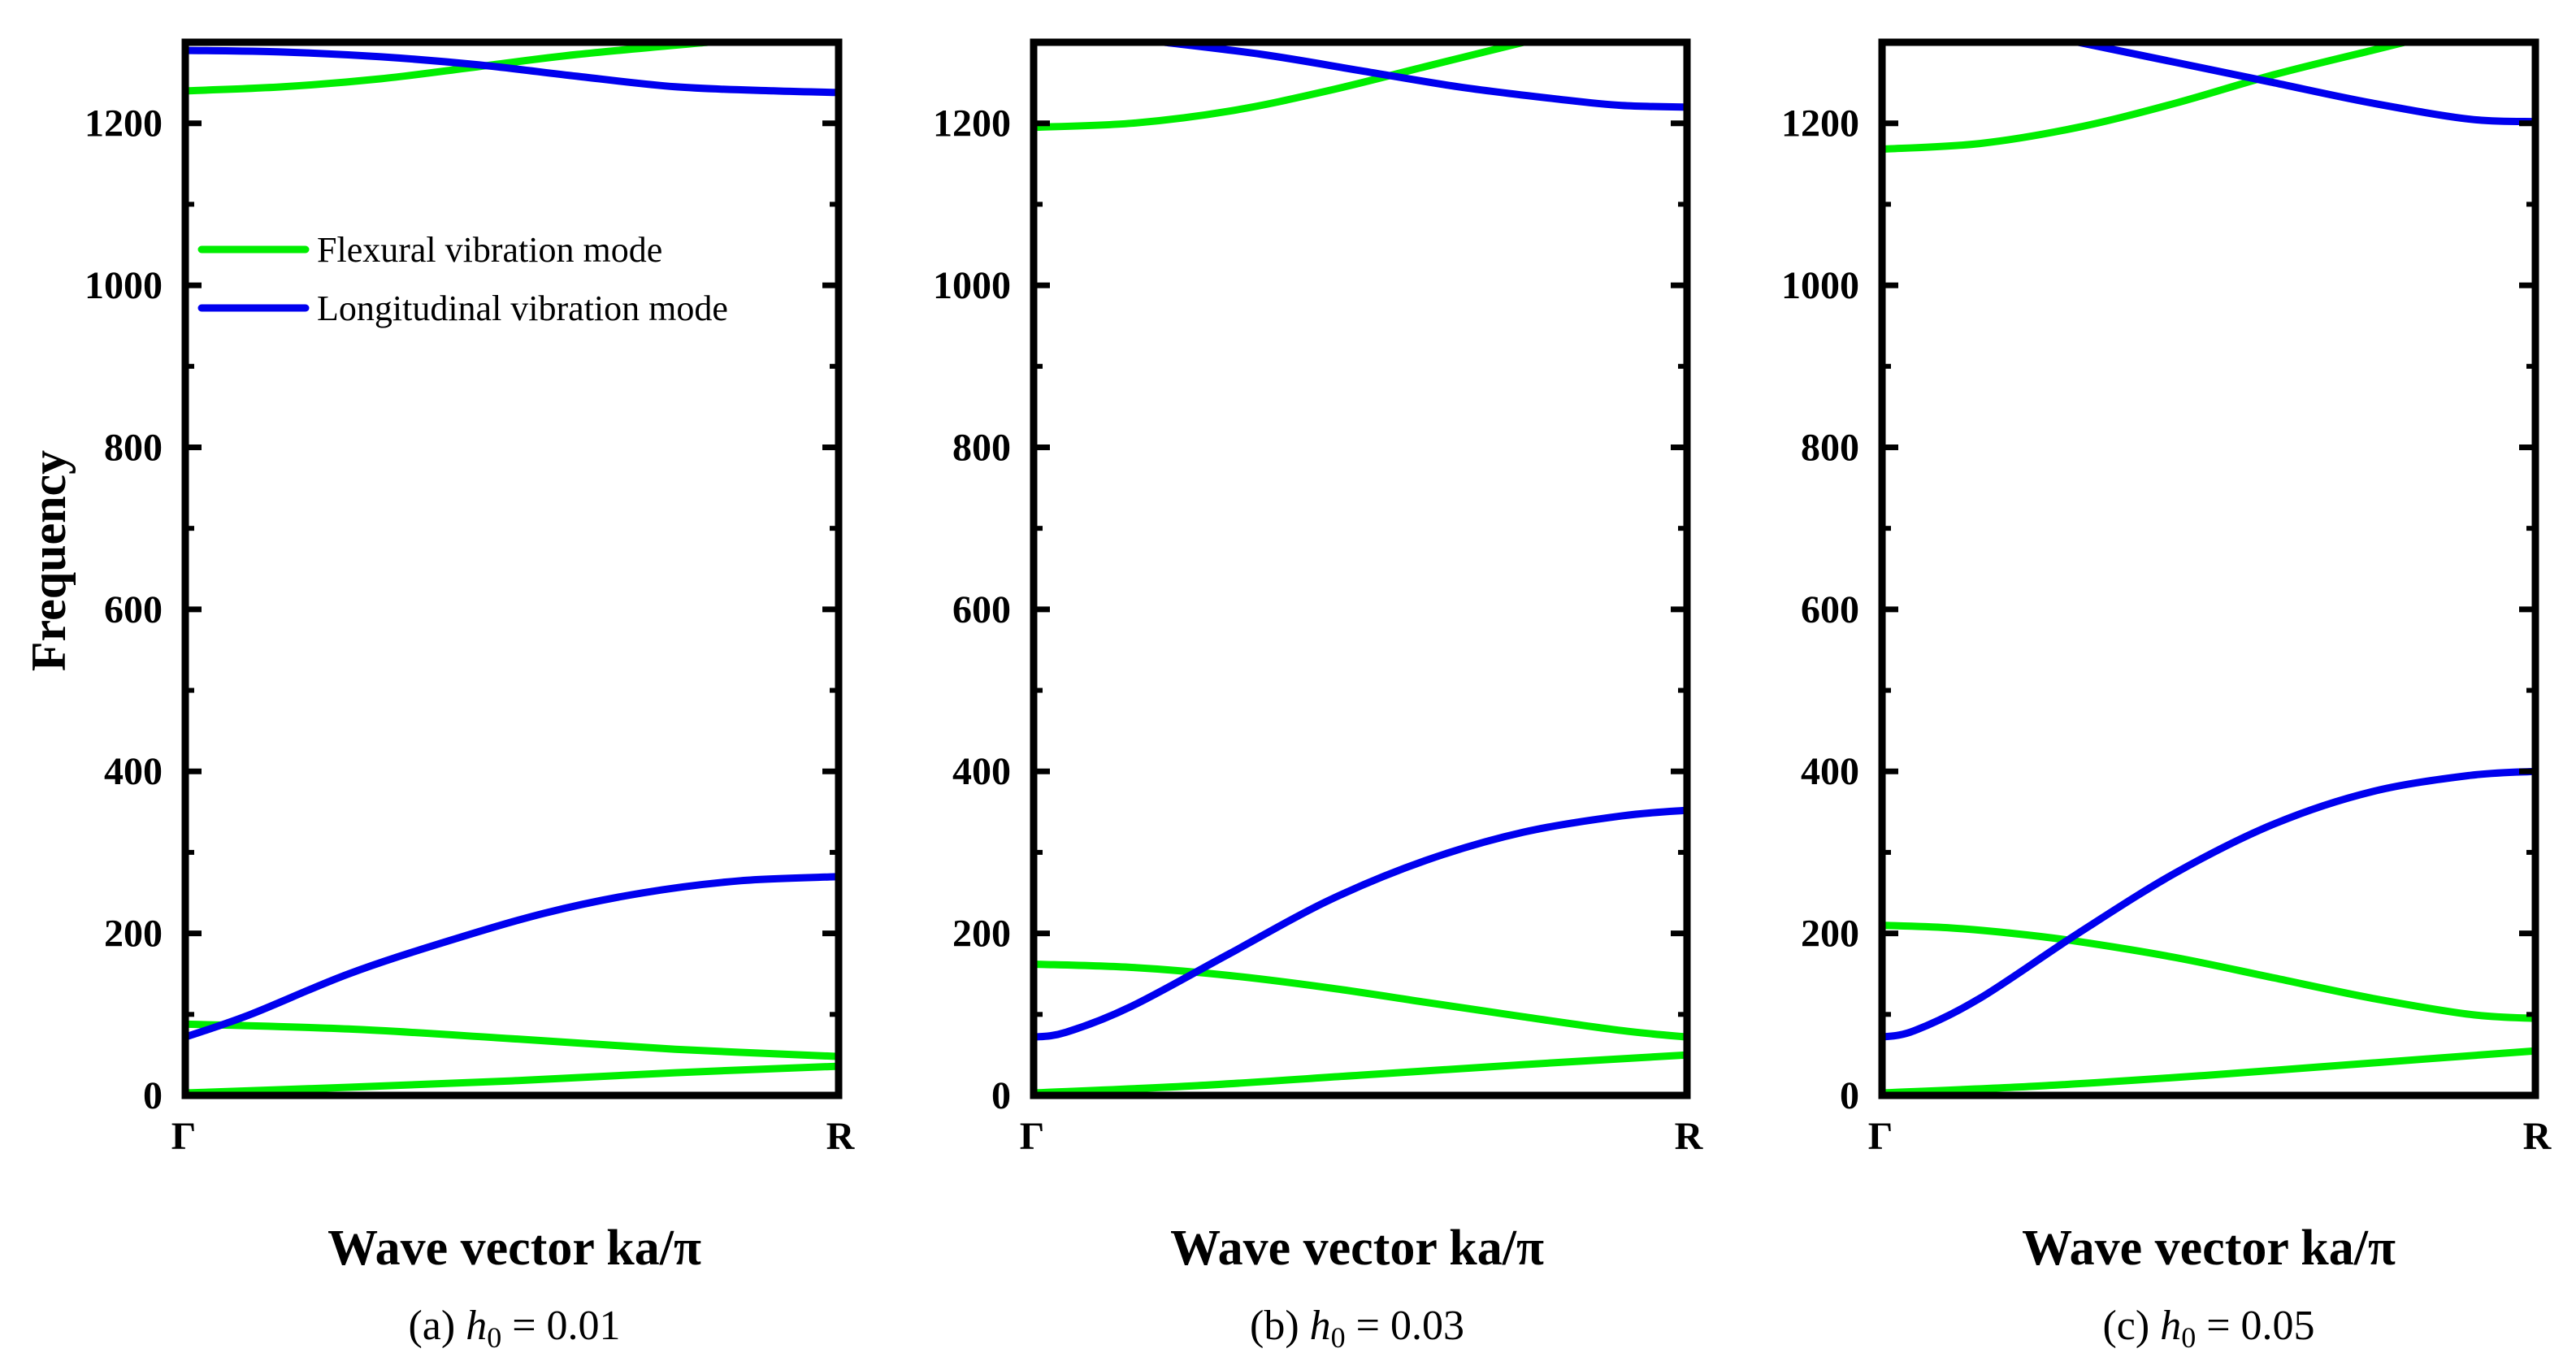 The width and height of the screenshot is (2576, 1366). Describe the element at coordinates (560, 1326) in the screenshot. I see `caption-value: = 0.01` at that location.